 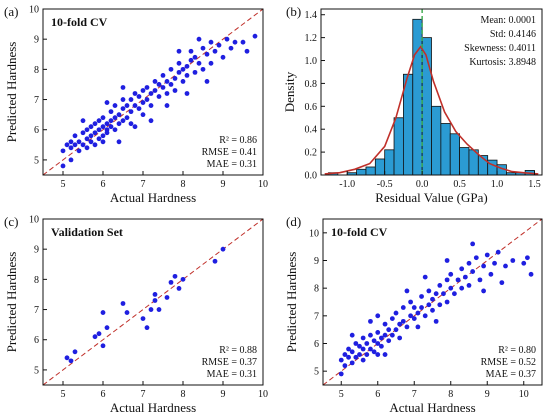 What do you see at coordinates (63, 394) in the screenshot?
I see `x-tick-label: 5` at bounding box center [63, 394].